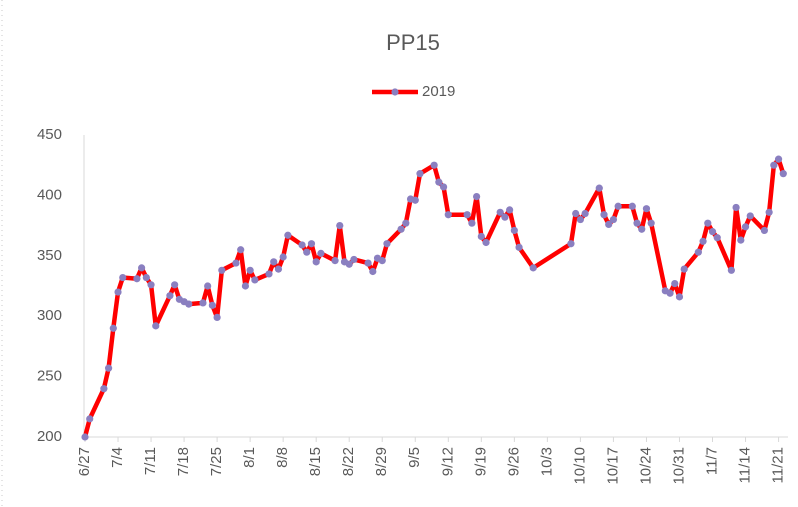 Image resolution: width=798 pixels, height=507 pixels. Describe the element at coordinates (579, 466) in the screenshot. I see `x-tick-label: 10/10` at that location.